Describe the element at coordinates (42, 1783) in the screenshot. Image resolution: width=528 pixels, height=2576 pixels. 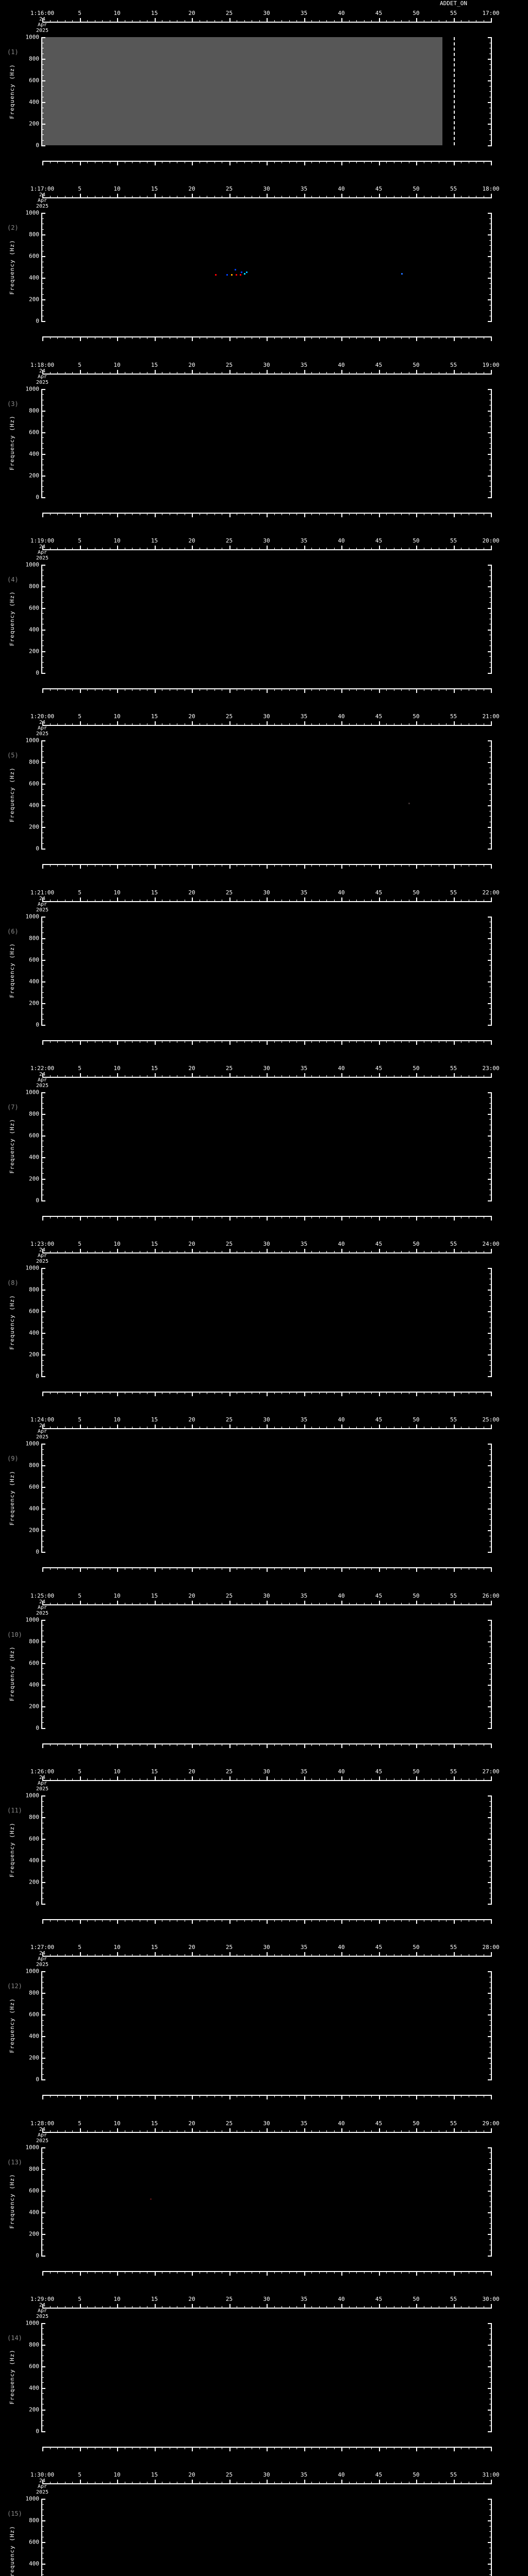
I see `date-stack-label: 24 Apr 2025` at that location.